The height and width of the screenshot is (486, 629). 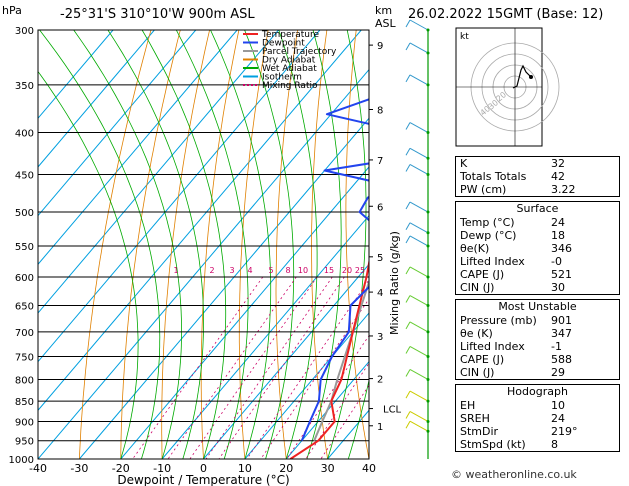 What do you see at coordinates (380, 293) in the screenshot?
I see `height-tick-label: 4` at bounding box center [380, 293].